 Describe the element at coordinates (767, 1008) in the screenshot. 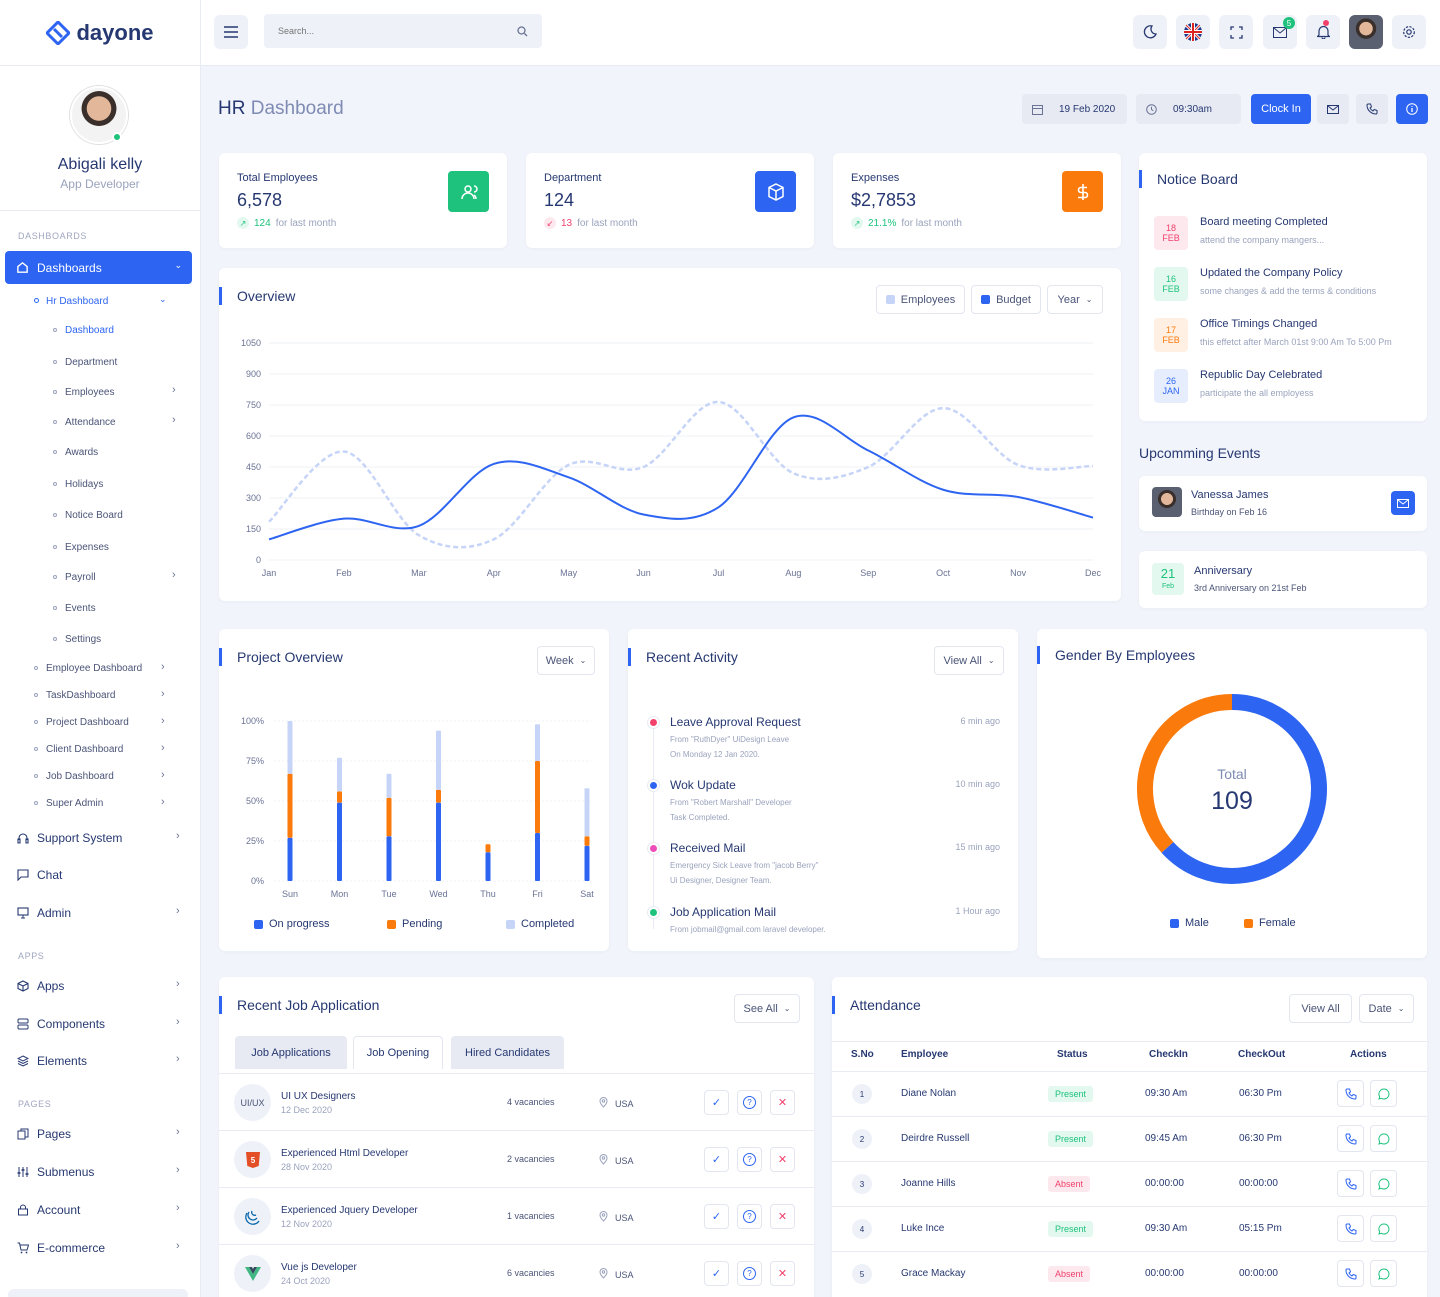

I see `see-all-select: See All ⌄` at that location.